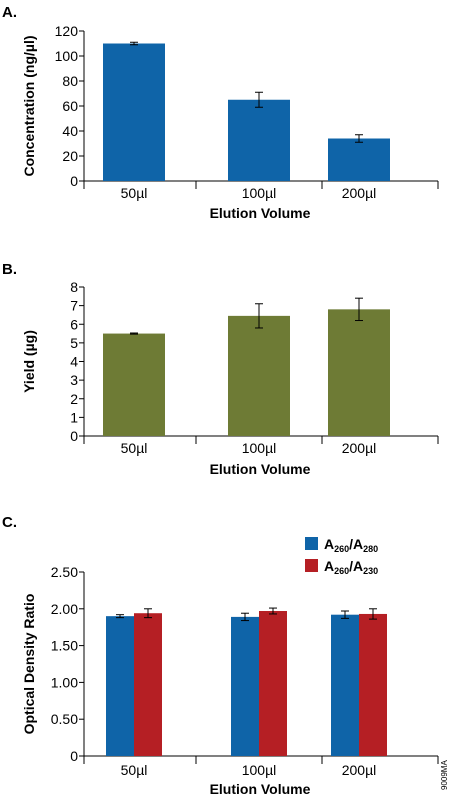 The width and height of the screenshot is (450, 799). What do you see at coordinates (74, 287) in the screenshot?
I see `y-tick-label: 8` at bounding box center [74, 287].